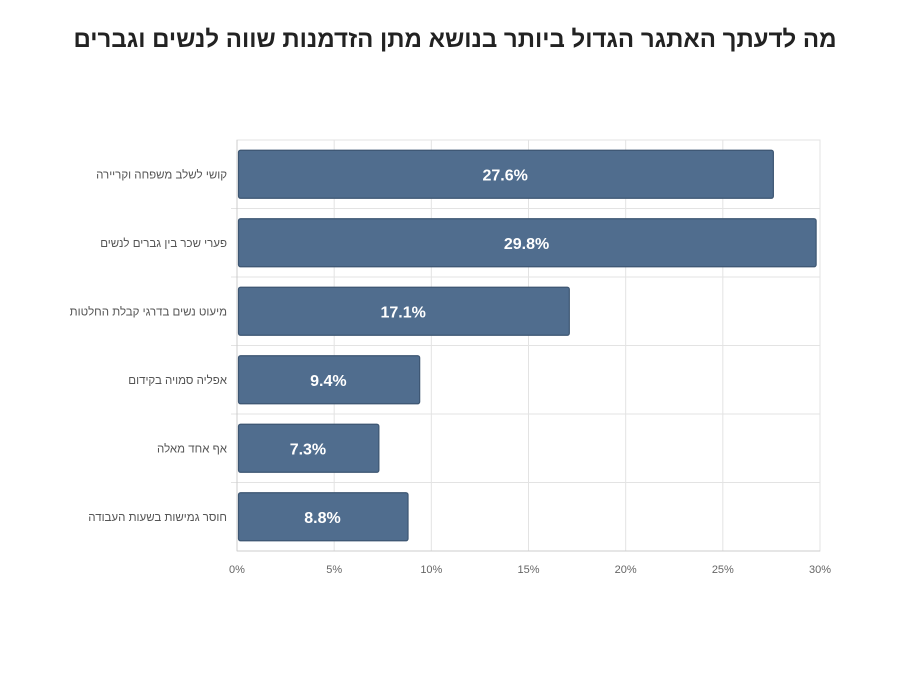  Describe the element at coordinates (431, 570) in the screenshot. I see `x-tick-label: 10%` at that location.